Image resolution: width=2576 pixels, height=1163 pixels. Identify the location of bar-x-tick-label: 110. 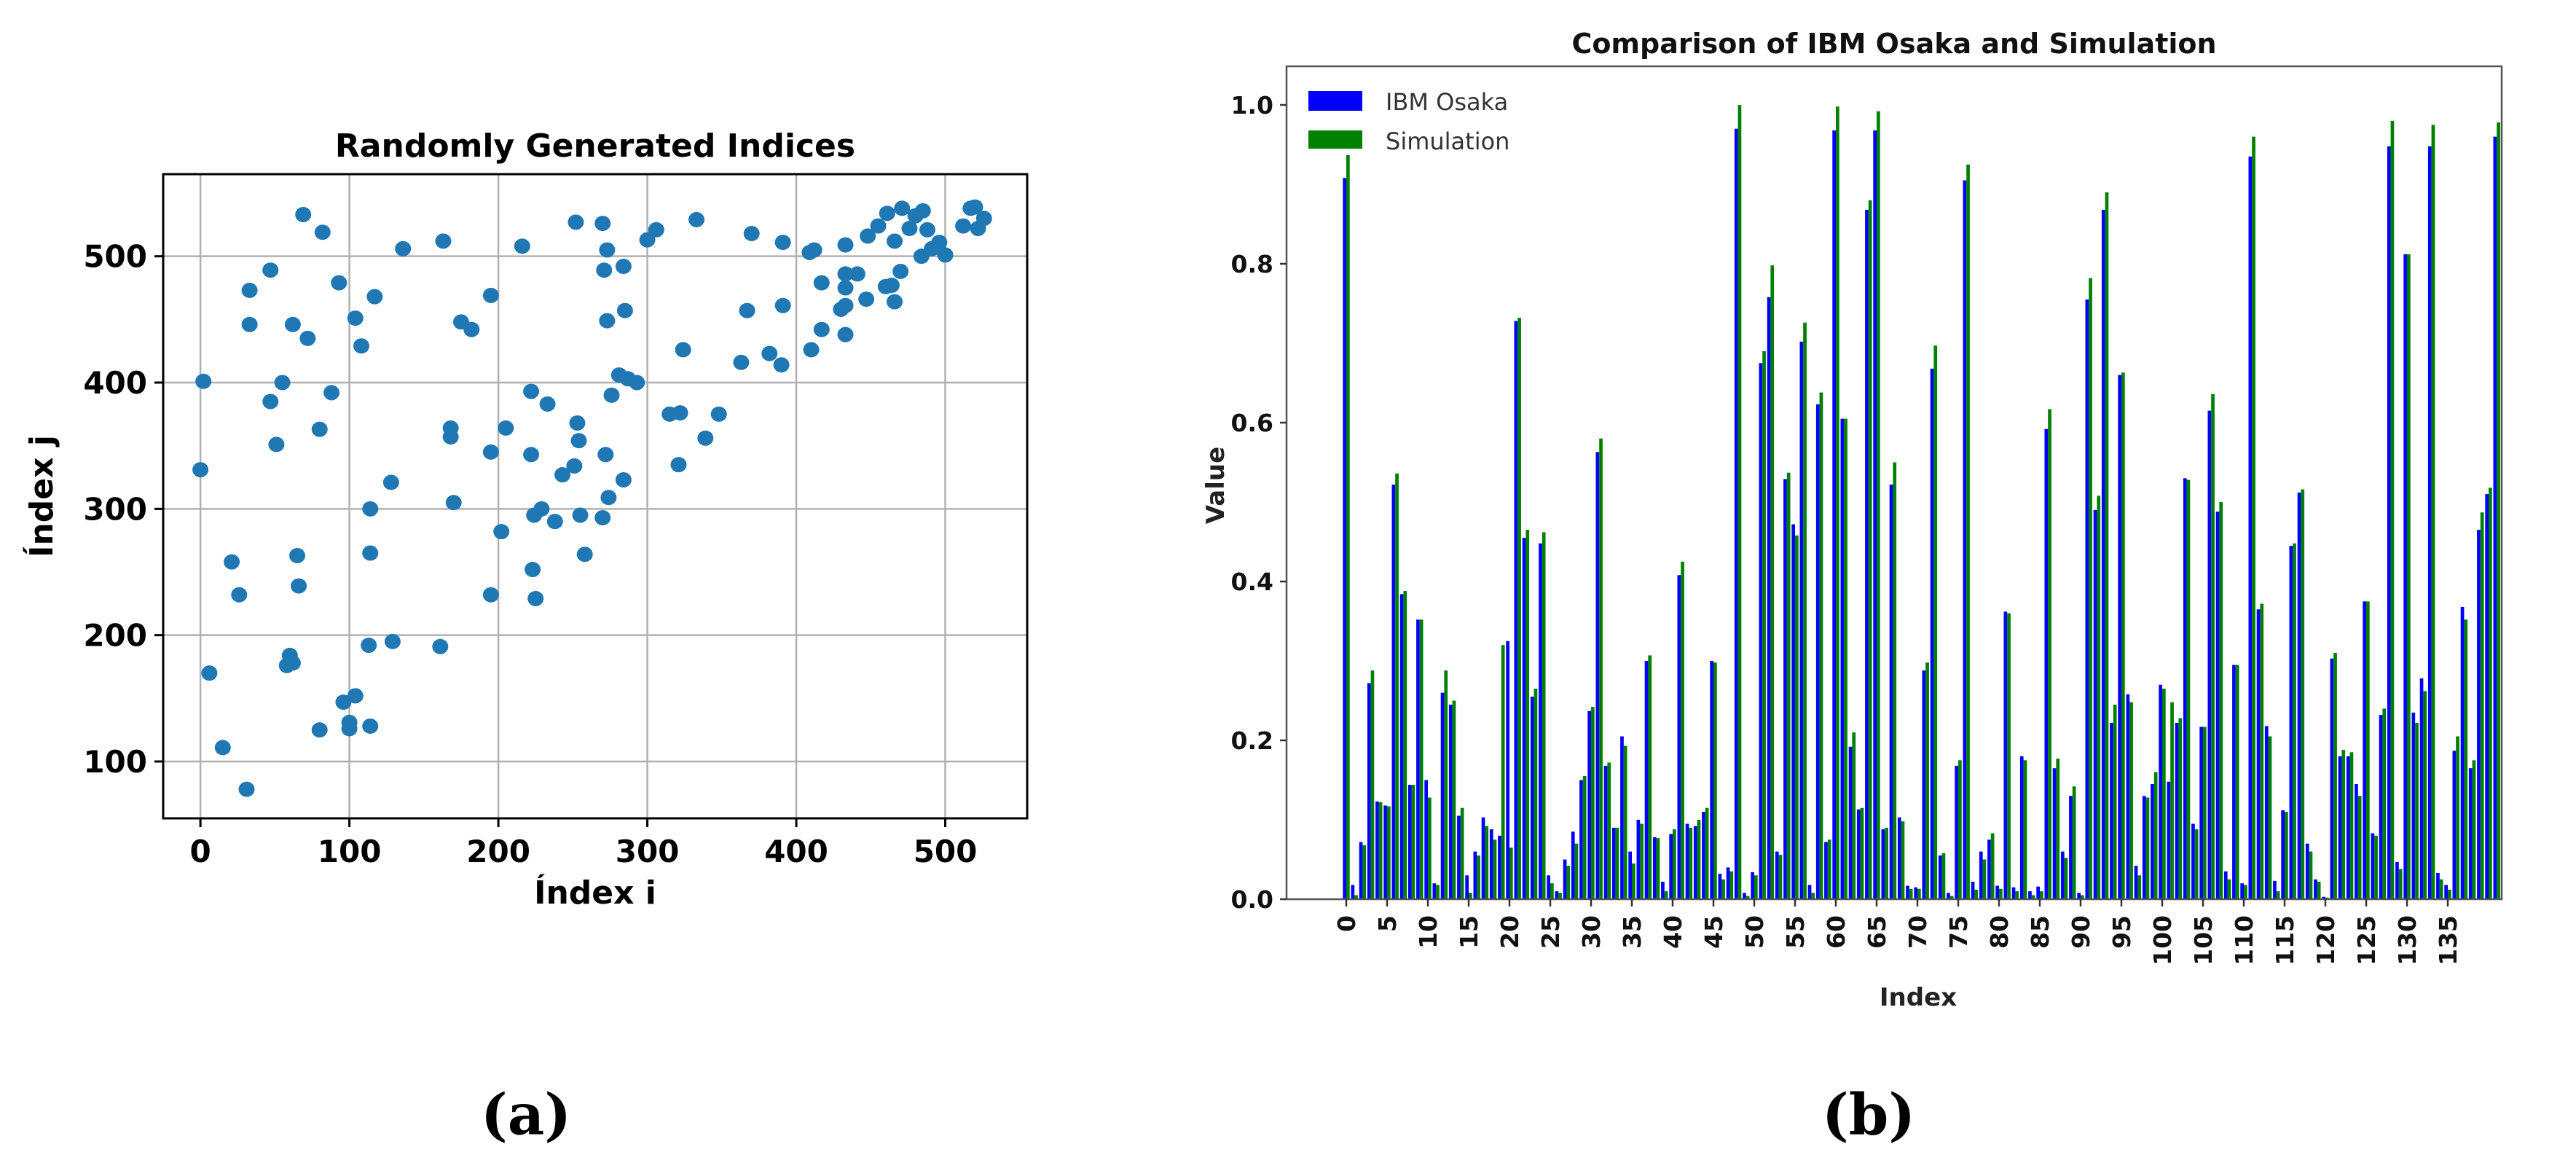
(2244, 940).